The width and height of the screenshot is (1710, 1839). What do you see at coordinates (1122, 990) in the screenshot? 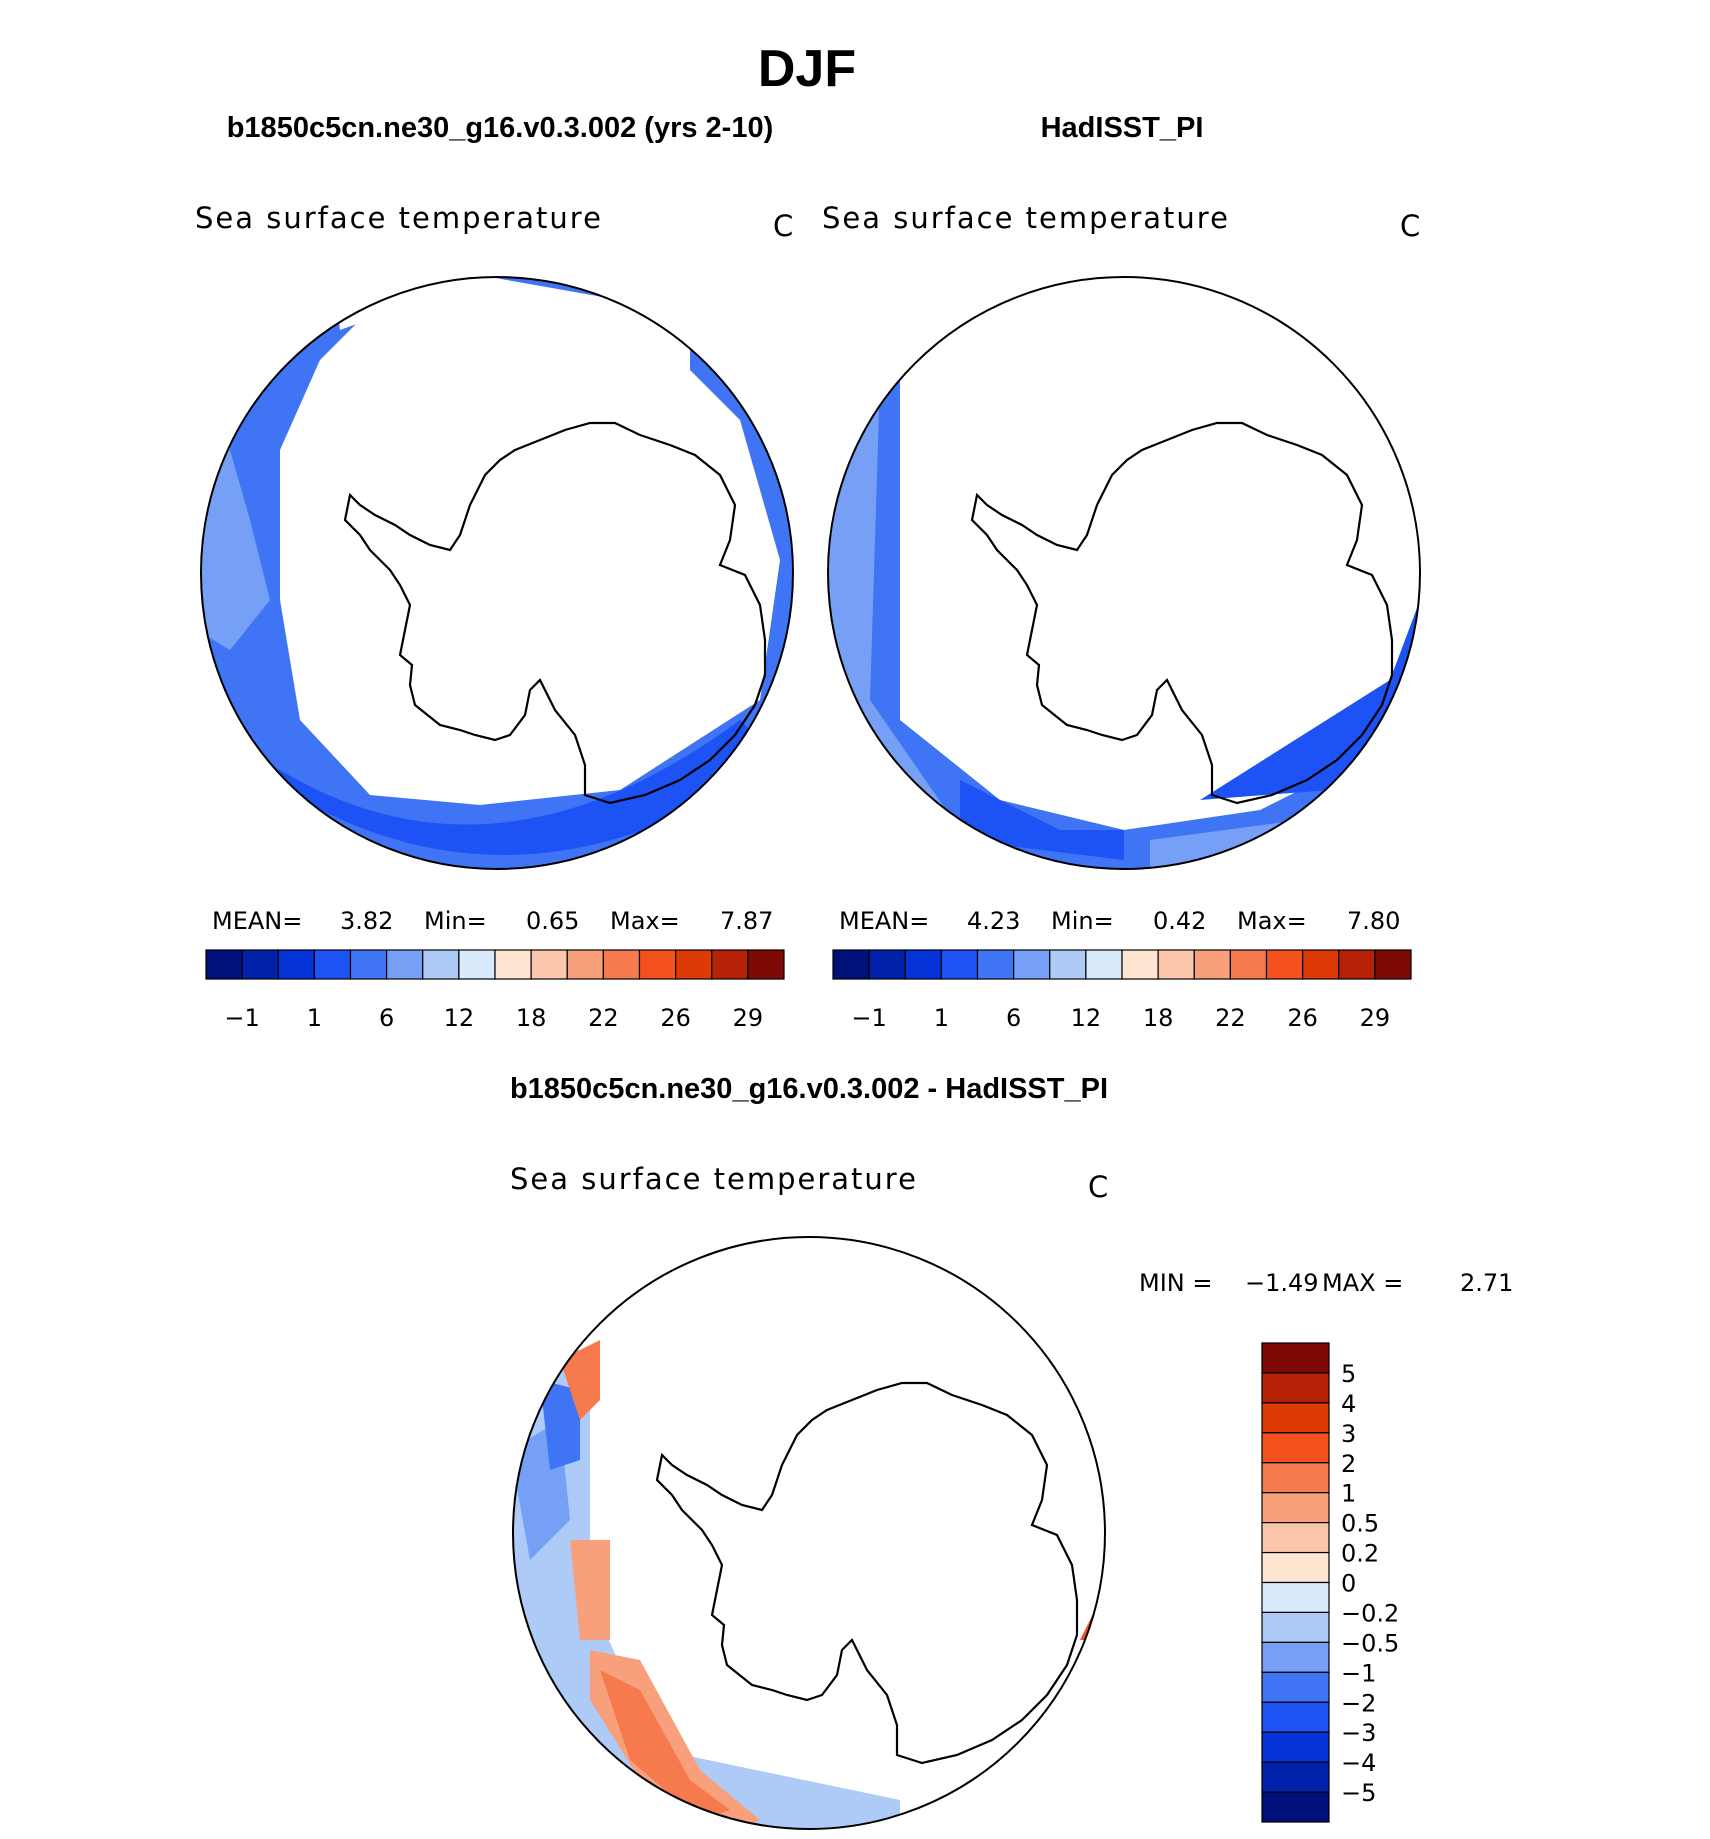
I see `panel-obs-colorbar: −1 1 6 12 18 22 26 29` at bounding box center [1122, 990].